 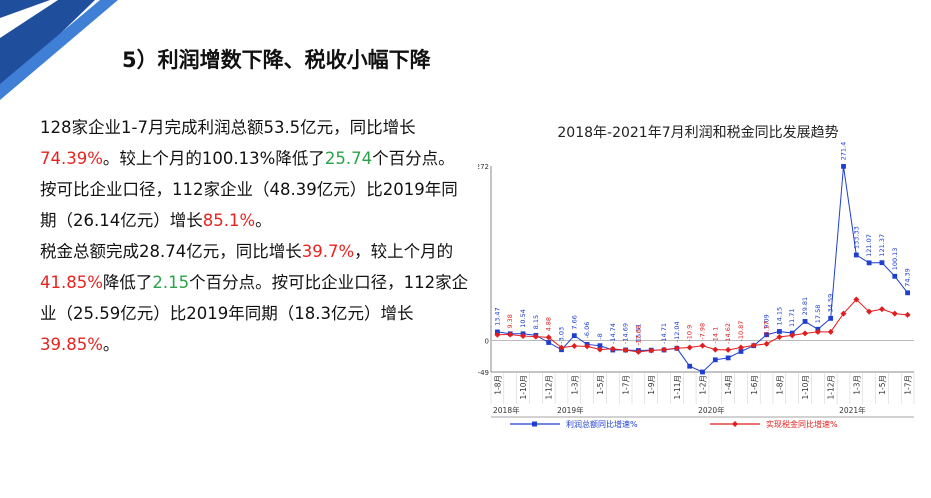 What do you see at coordinates (856, 237) in the screenshot?
I see `data-label: 133.33` at bounding box center [856, 237].